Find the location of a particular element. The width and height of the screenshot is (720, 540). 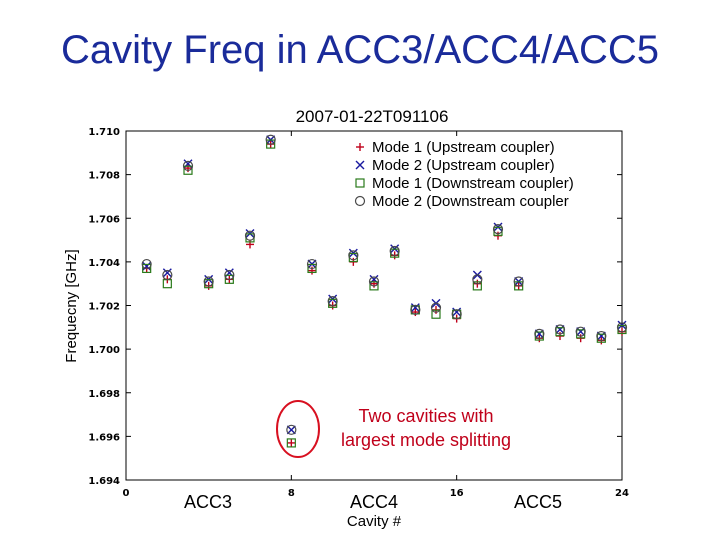

y-axis-label: Frequecny [GHz] is located at coordinates (71, 305).